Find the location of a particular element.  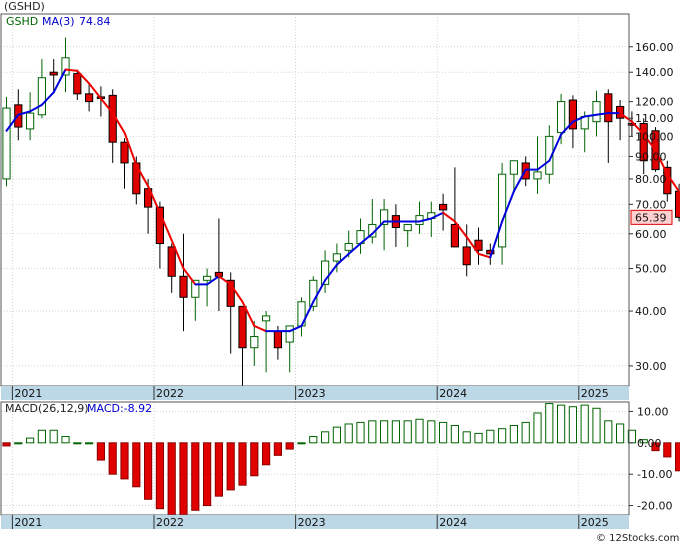

macd-tick-label: -10.00 is located at coordinates (654, 474).